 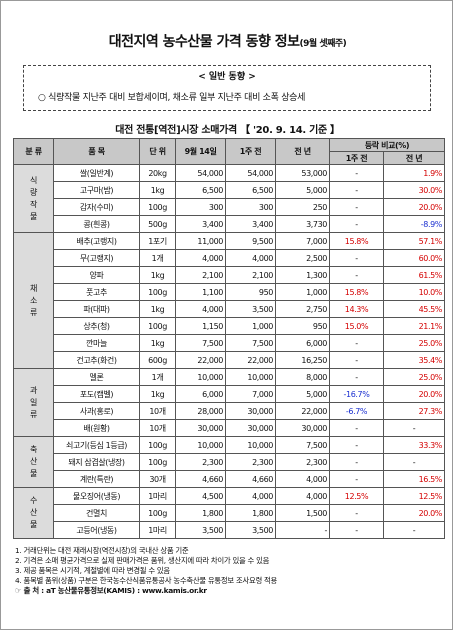 I want to click on table-row: 양파 1kg 2,100 2,100 1,300-61.5%, so click(x=230, y=275).